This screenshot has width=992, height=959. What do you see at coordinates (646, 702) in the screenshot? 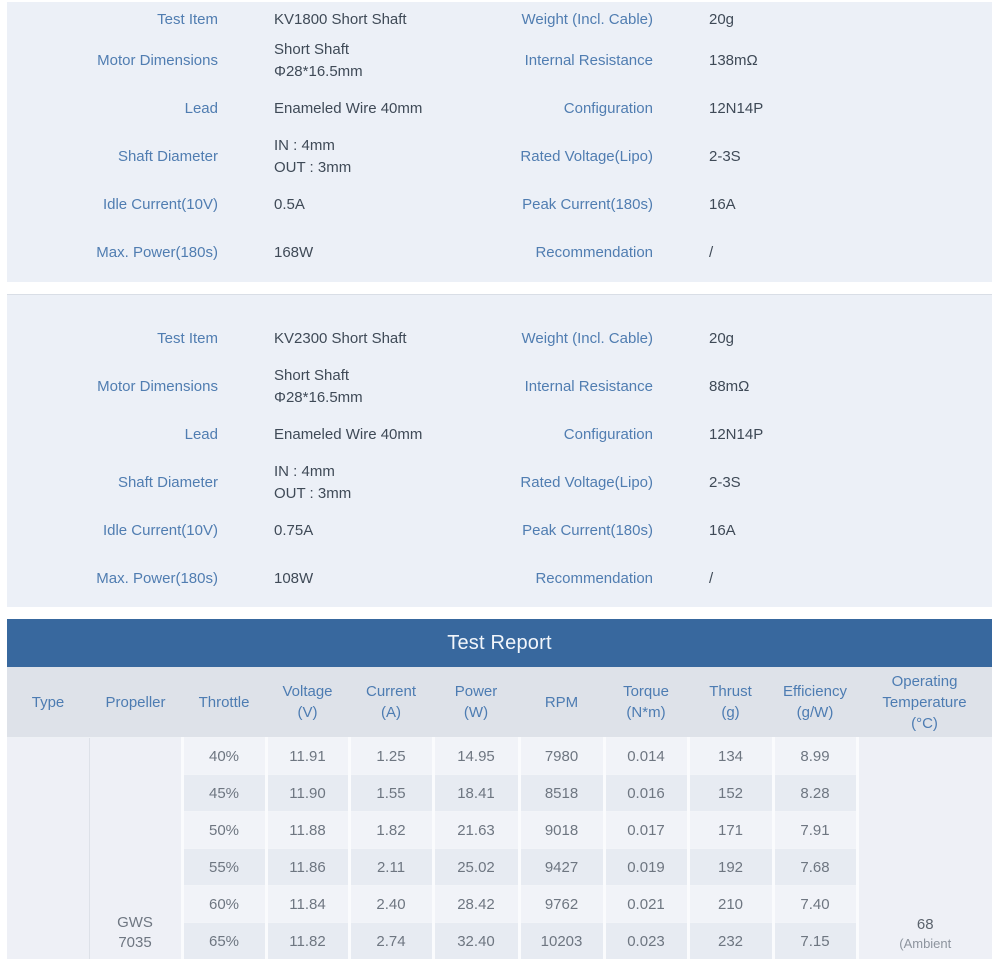
I see `column-header-torque: Torque(N*m)` at bounding box center [646, 702].